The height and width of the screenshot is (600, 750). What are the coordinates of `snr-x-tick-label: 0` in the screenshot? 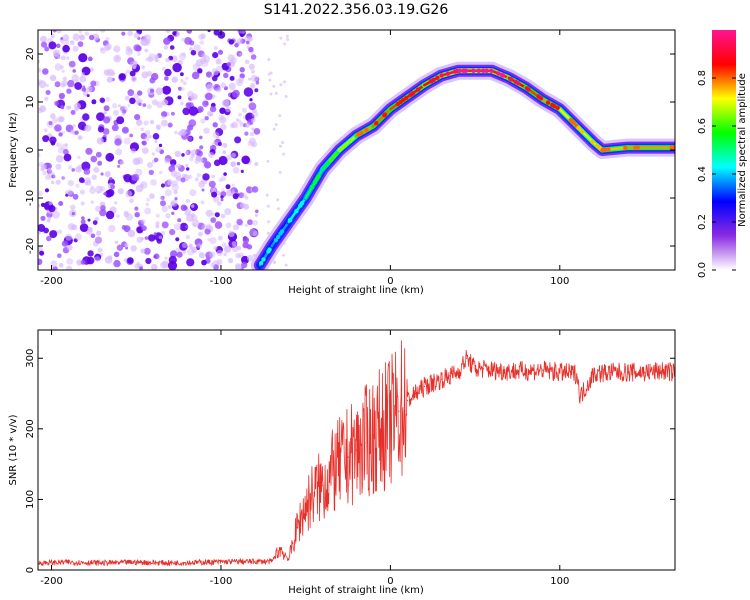 It's located at (390, 581).